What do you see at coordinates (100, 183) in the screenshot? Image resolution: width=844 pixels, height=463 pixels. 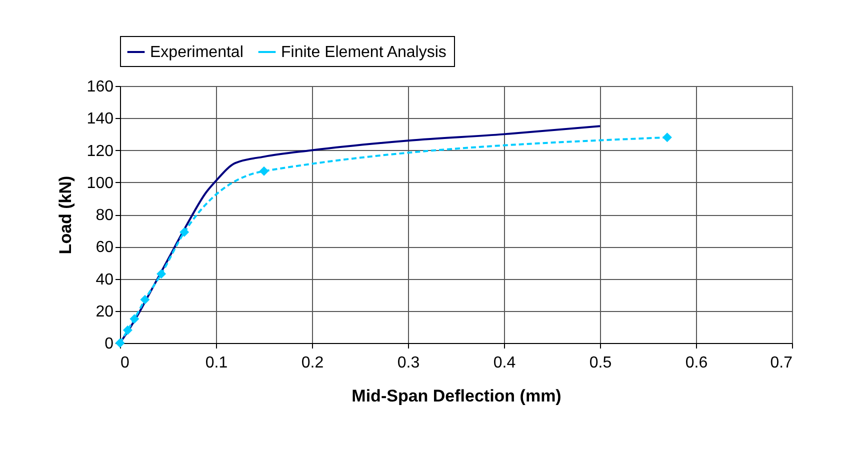 I see `y-tick-label: 100` at bounding box center [100, 183].